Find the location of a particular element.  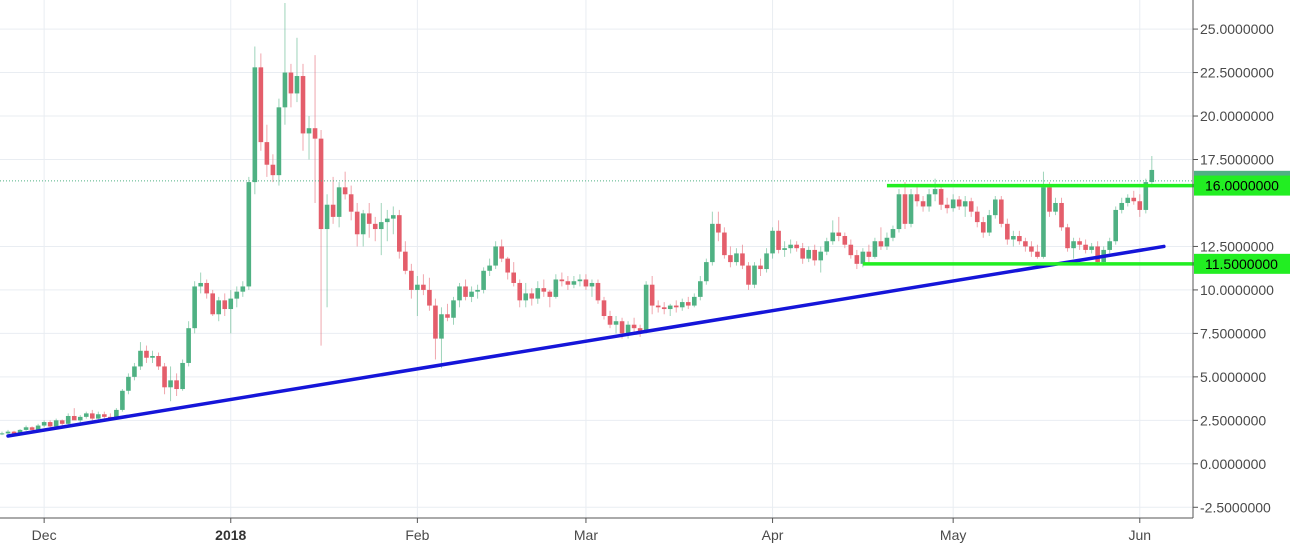

price-tick-label: 5.0000000 is located at coordinates (1233, 377).